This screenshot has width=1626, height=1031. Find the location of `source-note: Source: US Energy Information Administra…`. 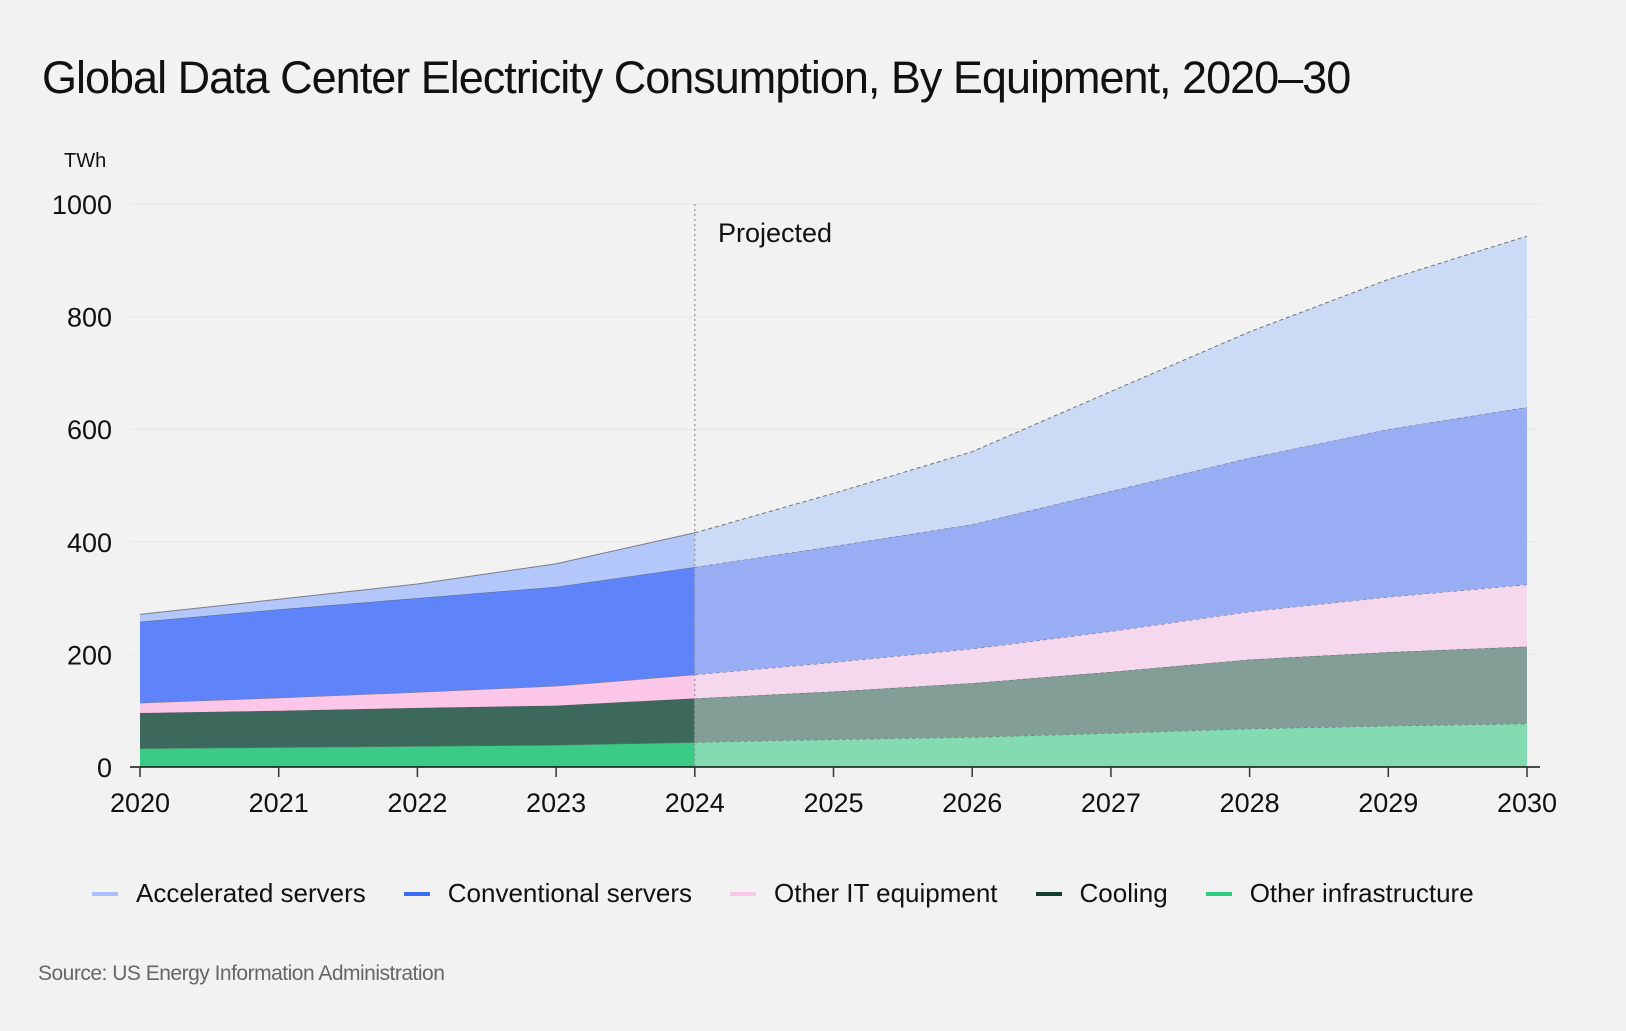

source-note: Source: US Energy Information Administra… is located at coordinates (241, 973).